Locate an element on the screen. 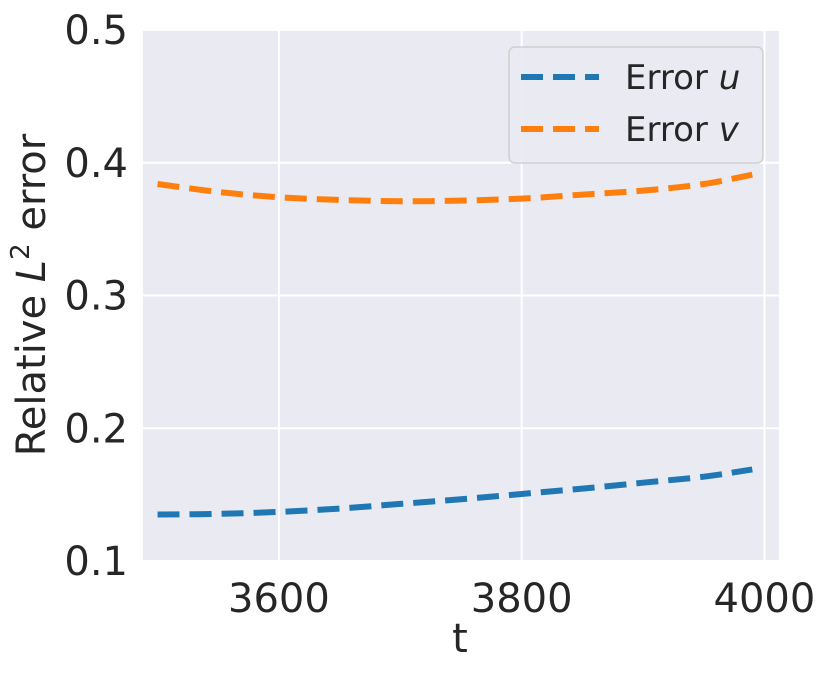 The width and height of the screenshot is (829, 676). y-axis-label: Relative L2 error is located at coordinates (30, 294).